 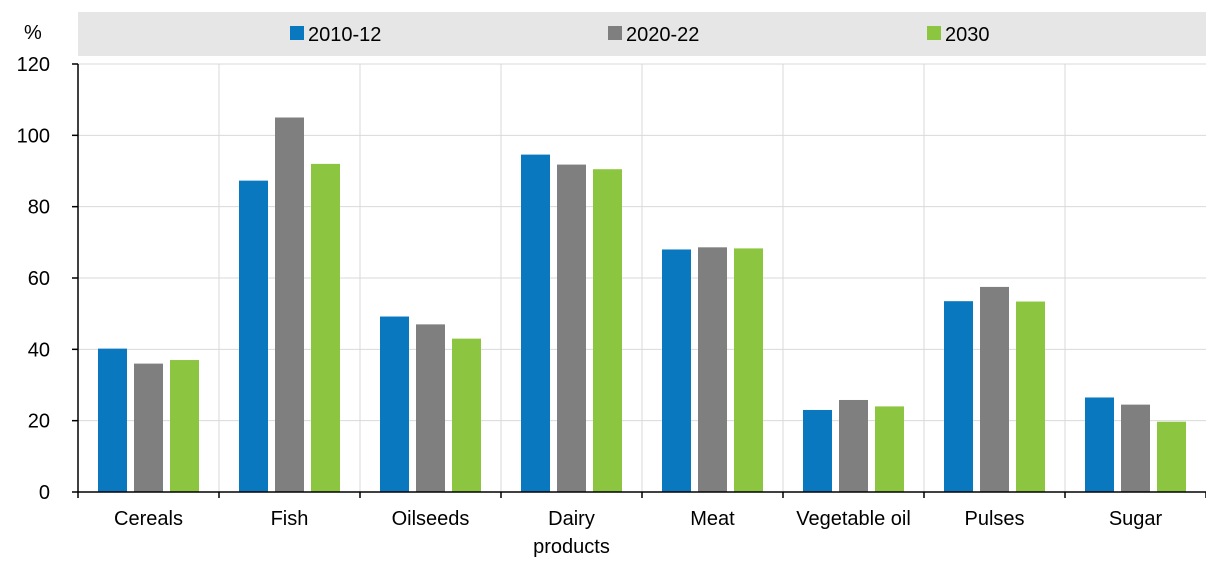 I want to click on y-tick-label: 40, so click(x=39, y=350).